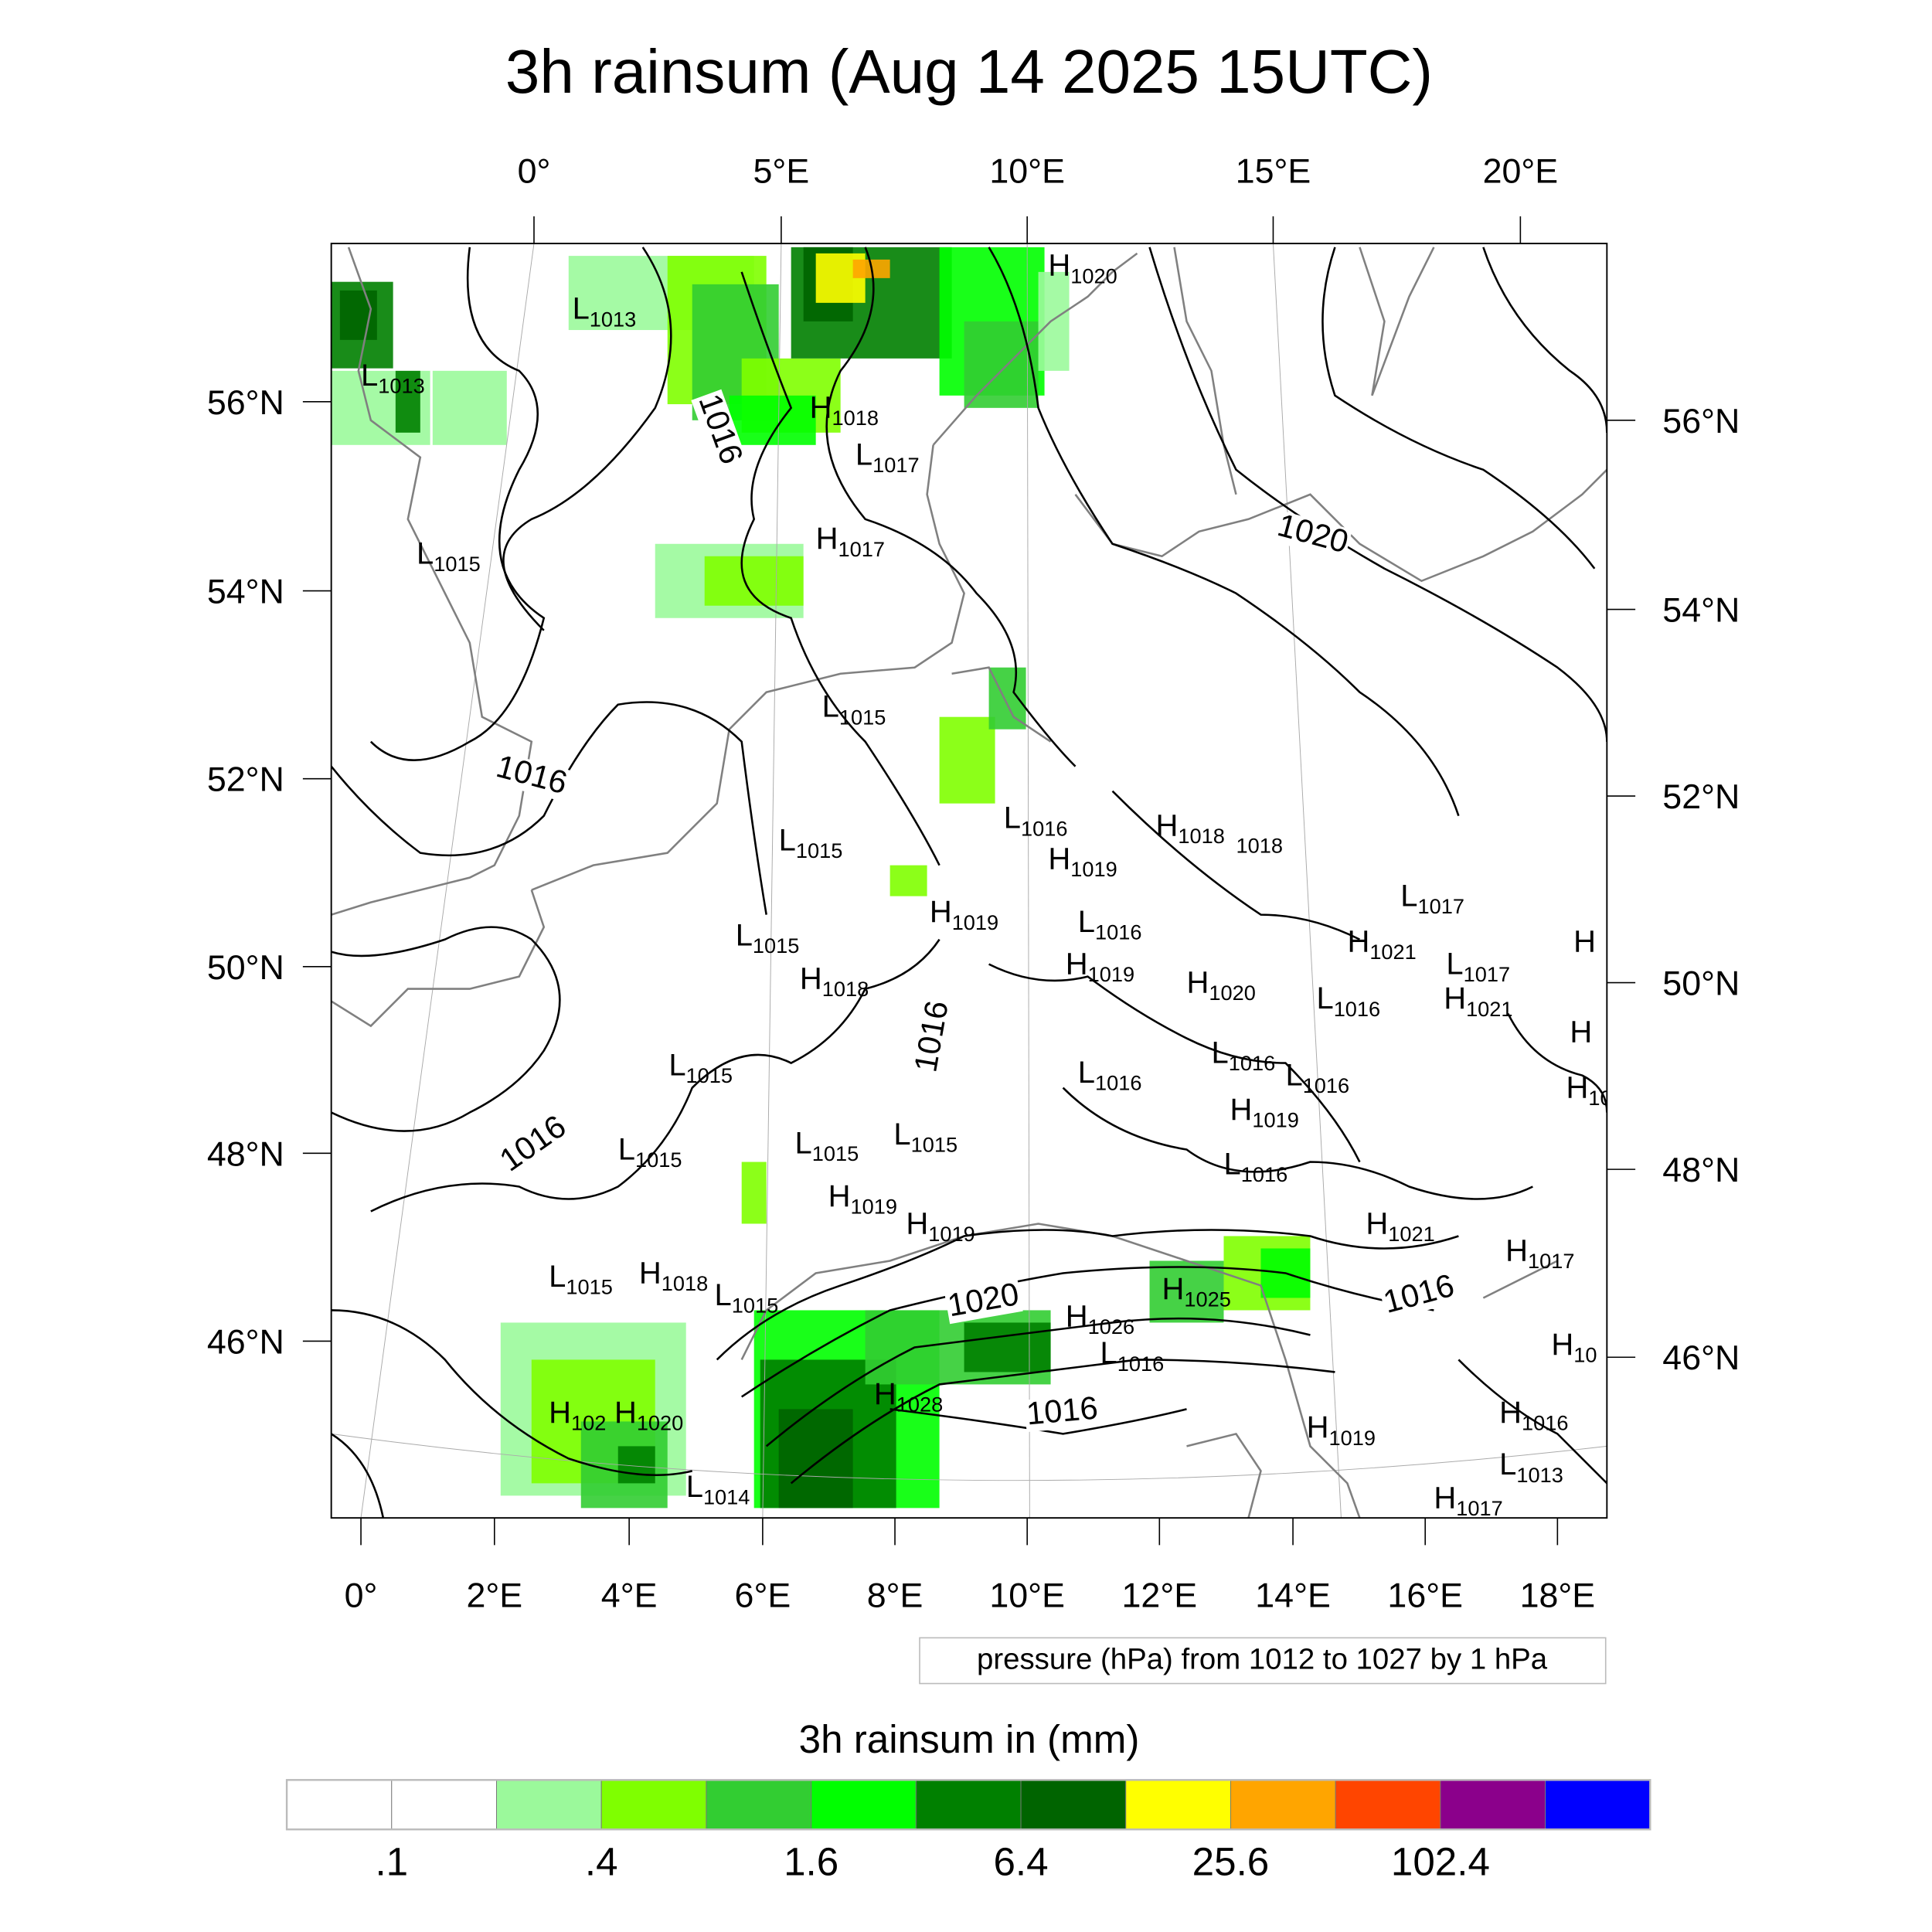  What do you see at coordinates (1313, 533) in the screenshot?
I see `contour-value: 1020` at bounding box center [1313, 533].